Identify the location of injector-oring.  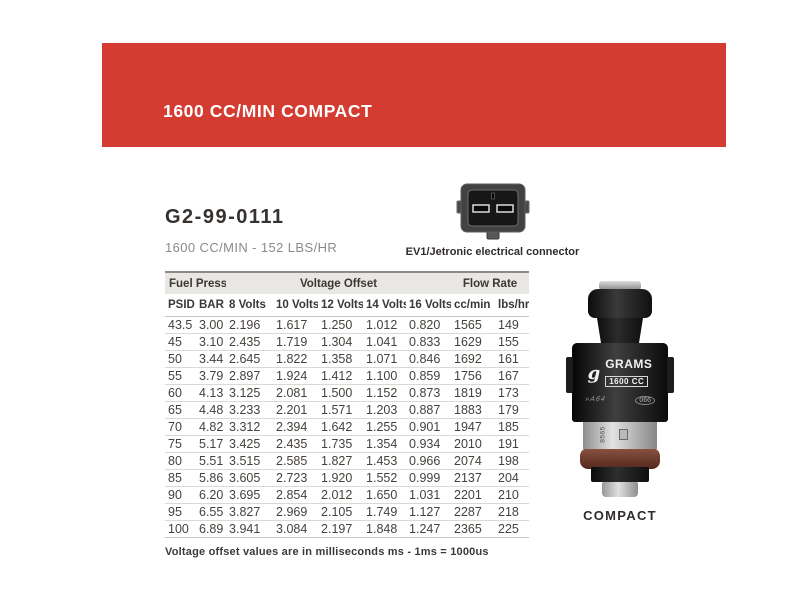
(620, 458).